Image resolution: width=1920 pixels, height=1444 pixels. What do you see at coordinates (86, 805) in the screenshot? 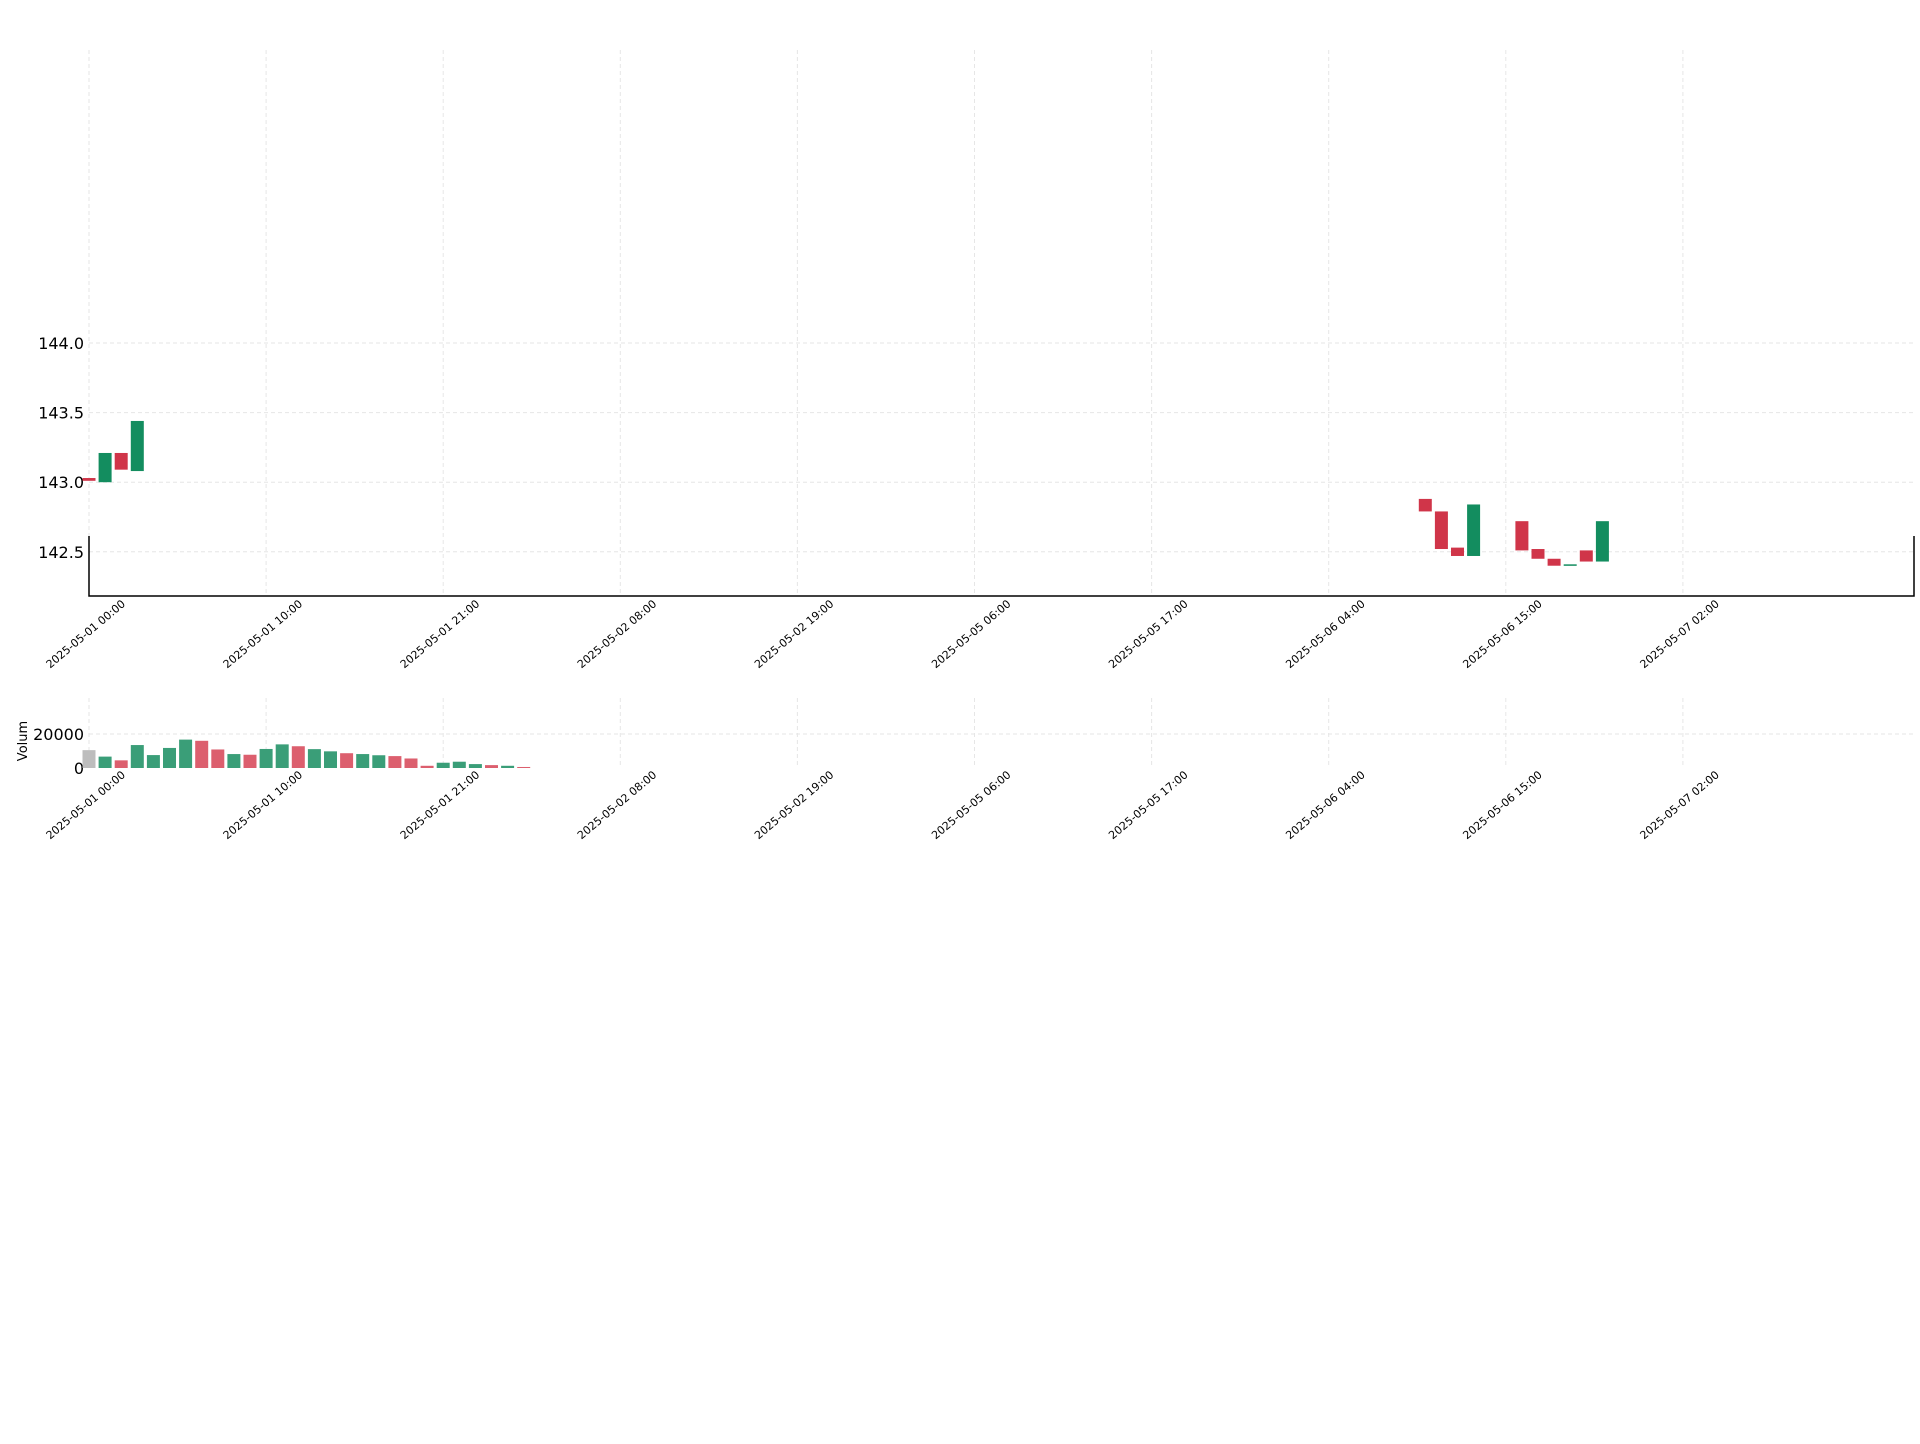
I see `volume-x-tick-label: 2025-05-01 00:00` at bounding box center [86, 805].